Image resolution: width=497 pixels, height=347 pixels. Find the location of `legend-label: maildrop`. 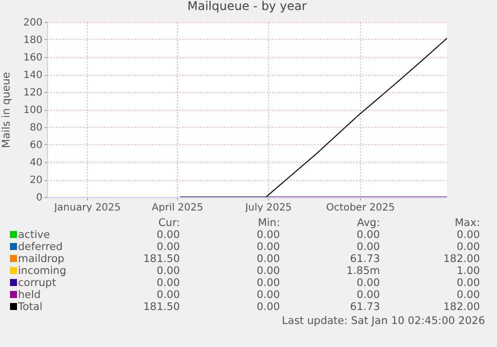

legend-label: maildrop is located at coordinates (41, 259).